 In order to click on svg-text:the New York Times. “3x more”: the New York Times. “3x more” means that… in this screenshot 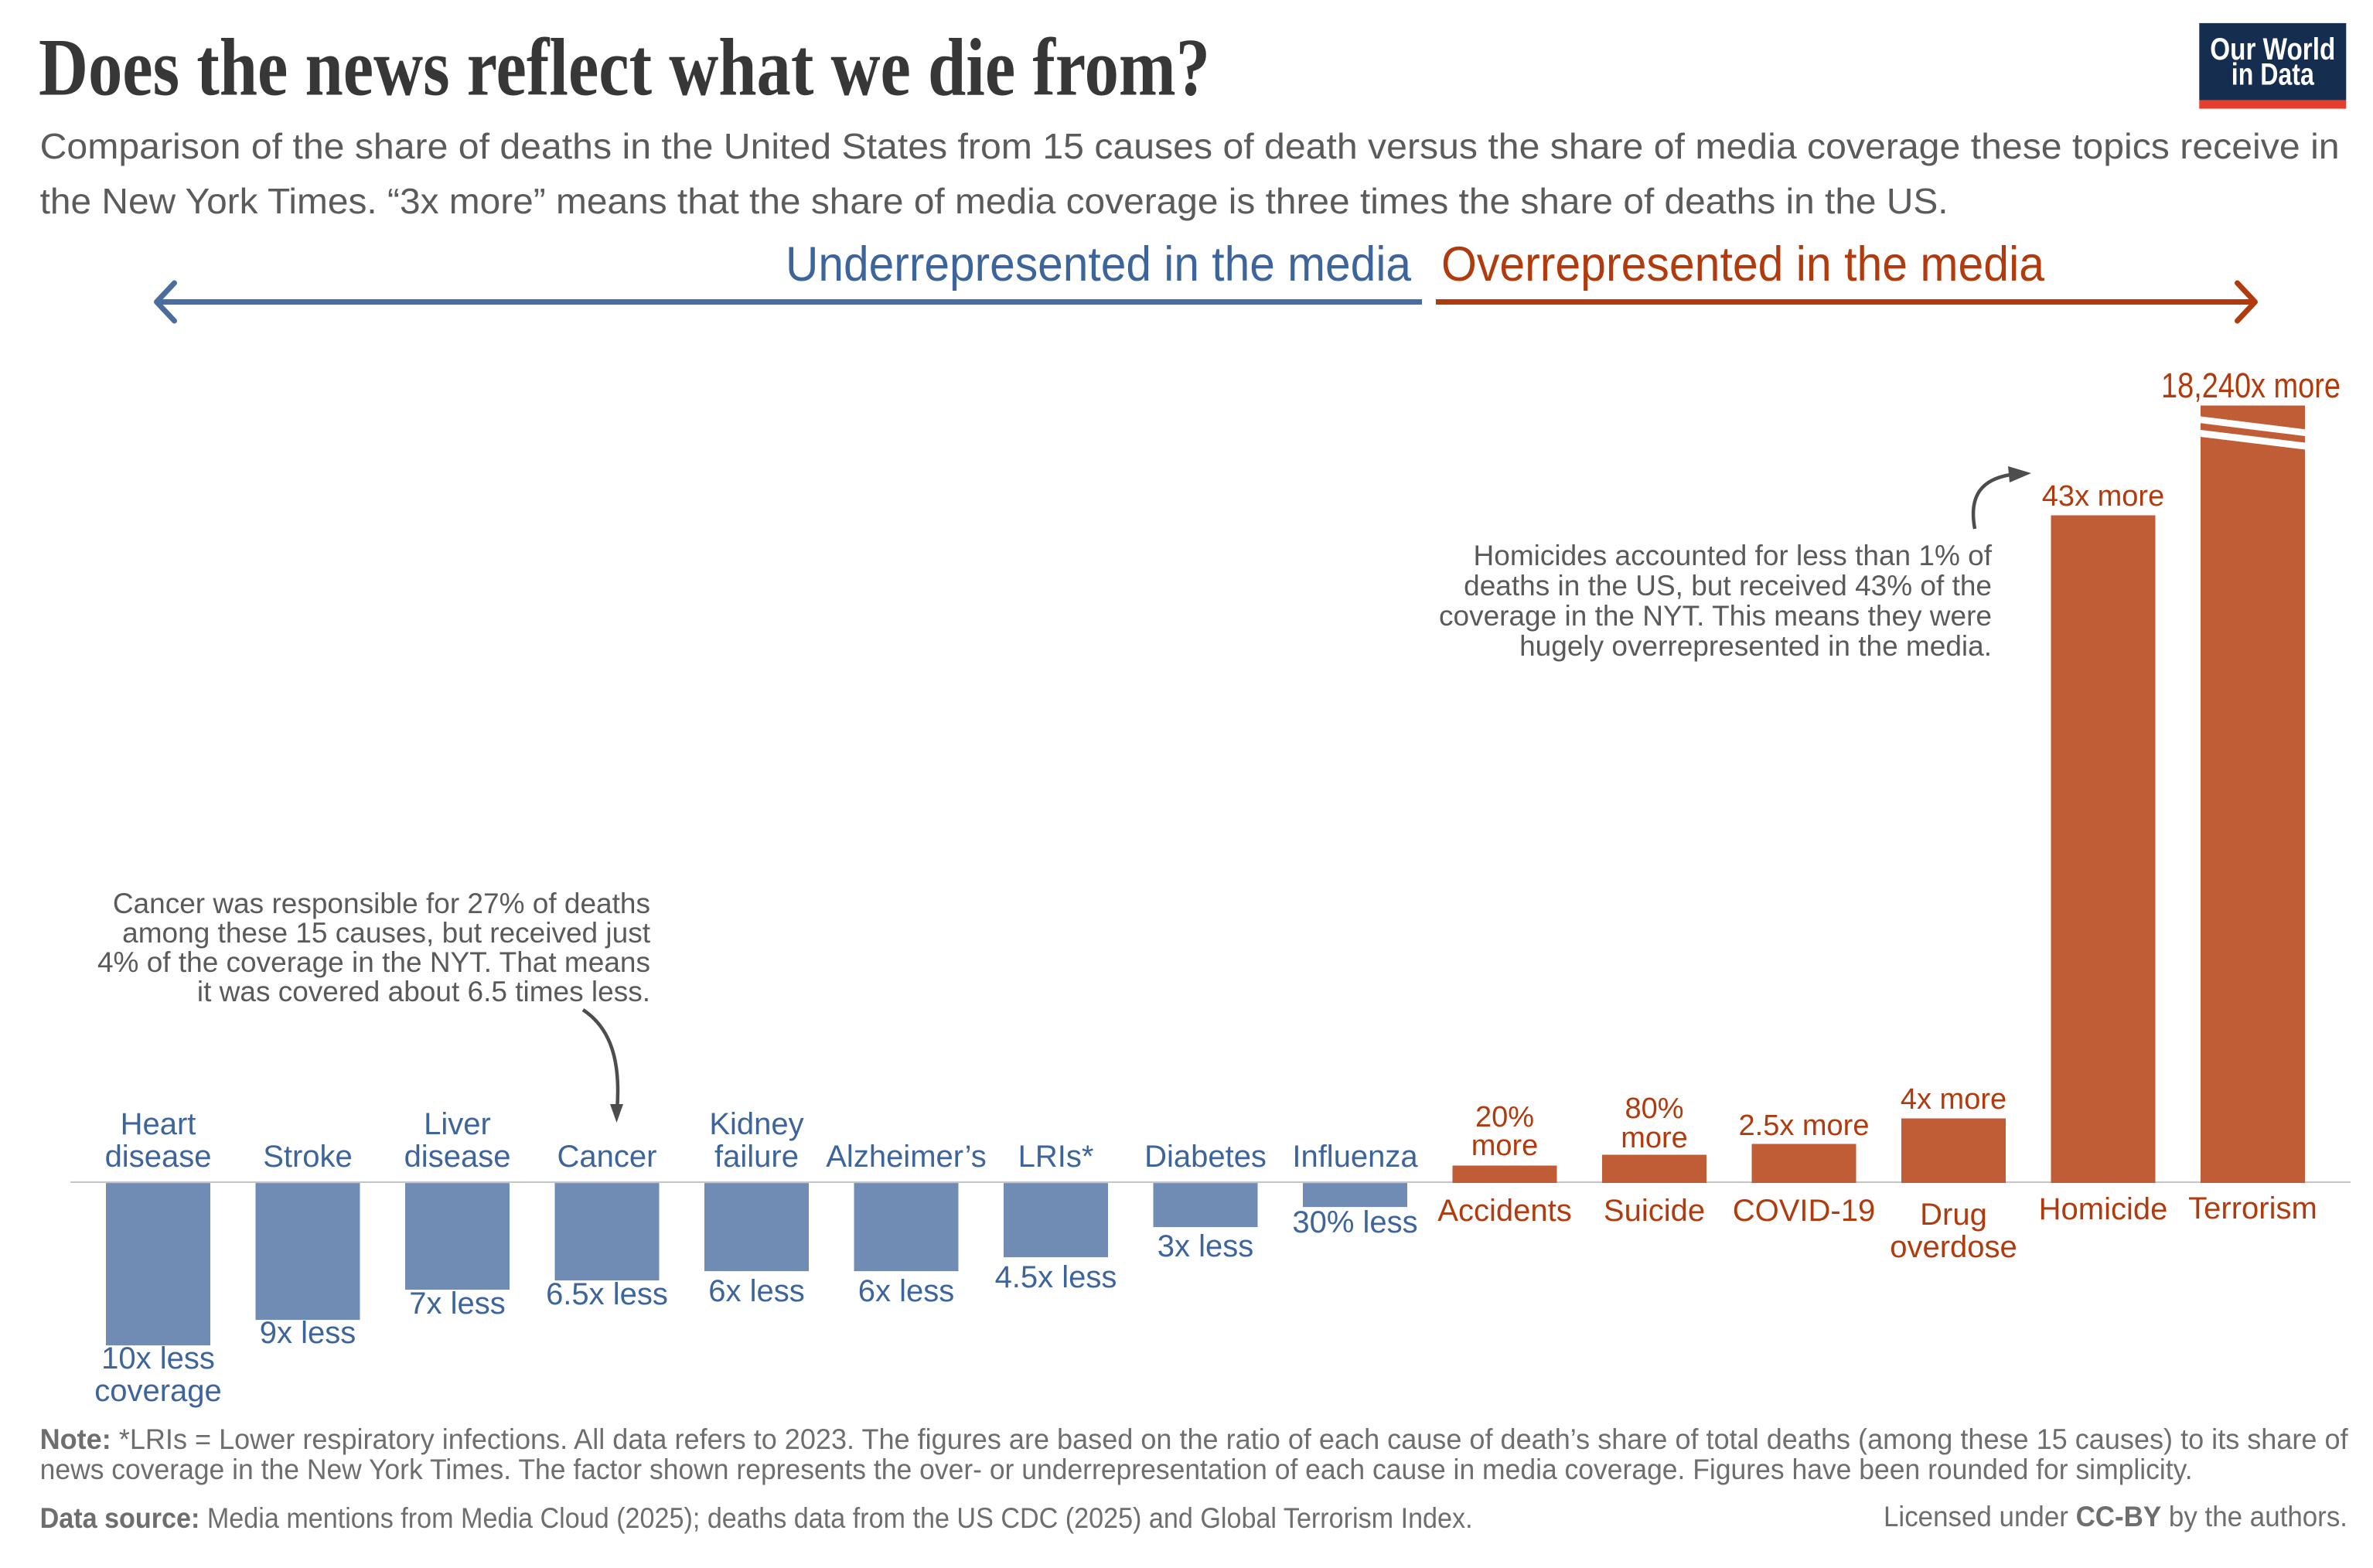, I will do `click(994, 201)`.